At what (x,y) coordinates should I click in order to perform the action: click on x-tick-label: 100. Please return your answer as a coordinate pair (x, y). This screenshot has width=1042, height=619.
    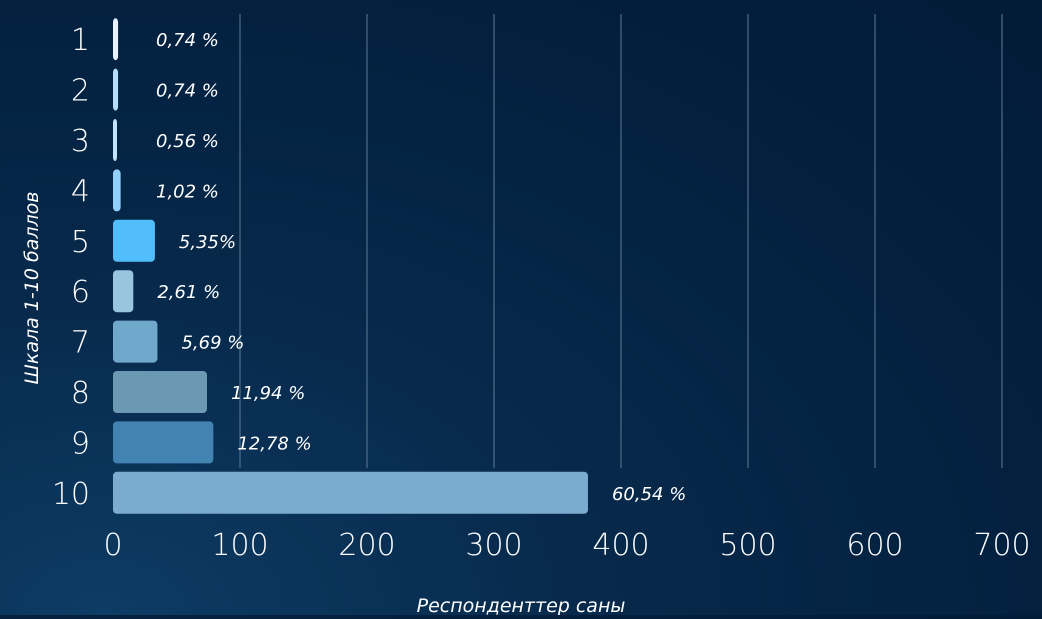
    Looking at the image, I should click on (239, 545).